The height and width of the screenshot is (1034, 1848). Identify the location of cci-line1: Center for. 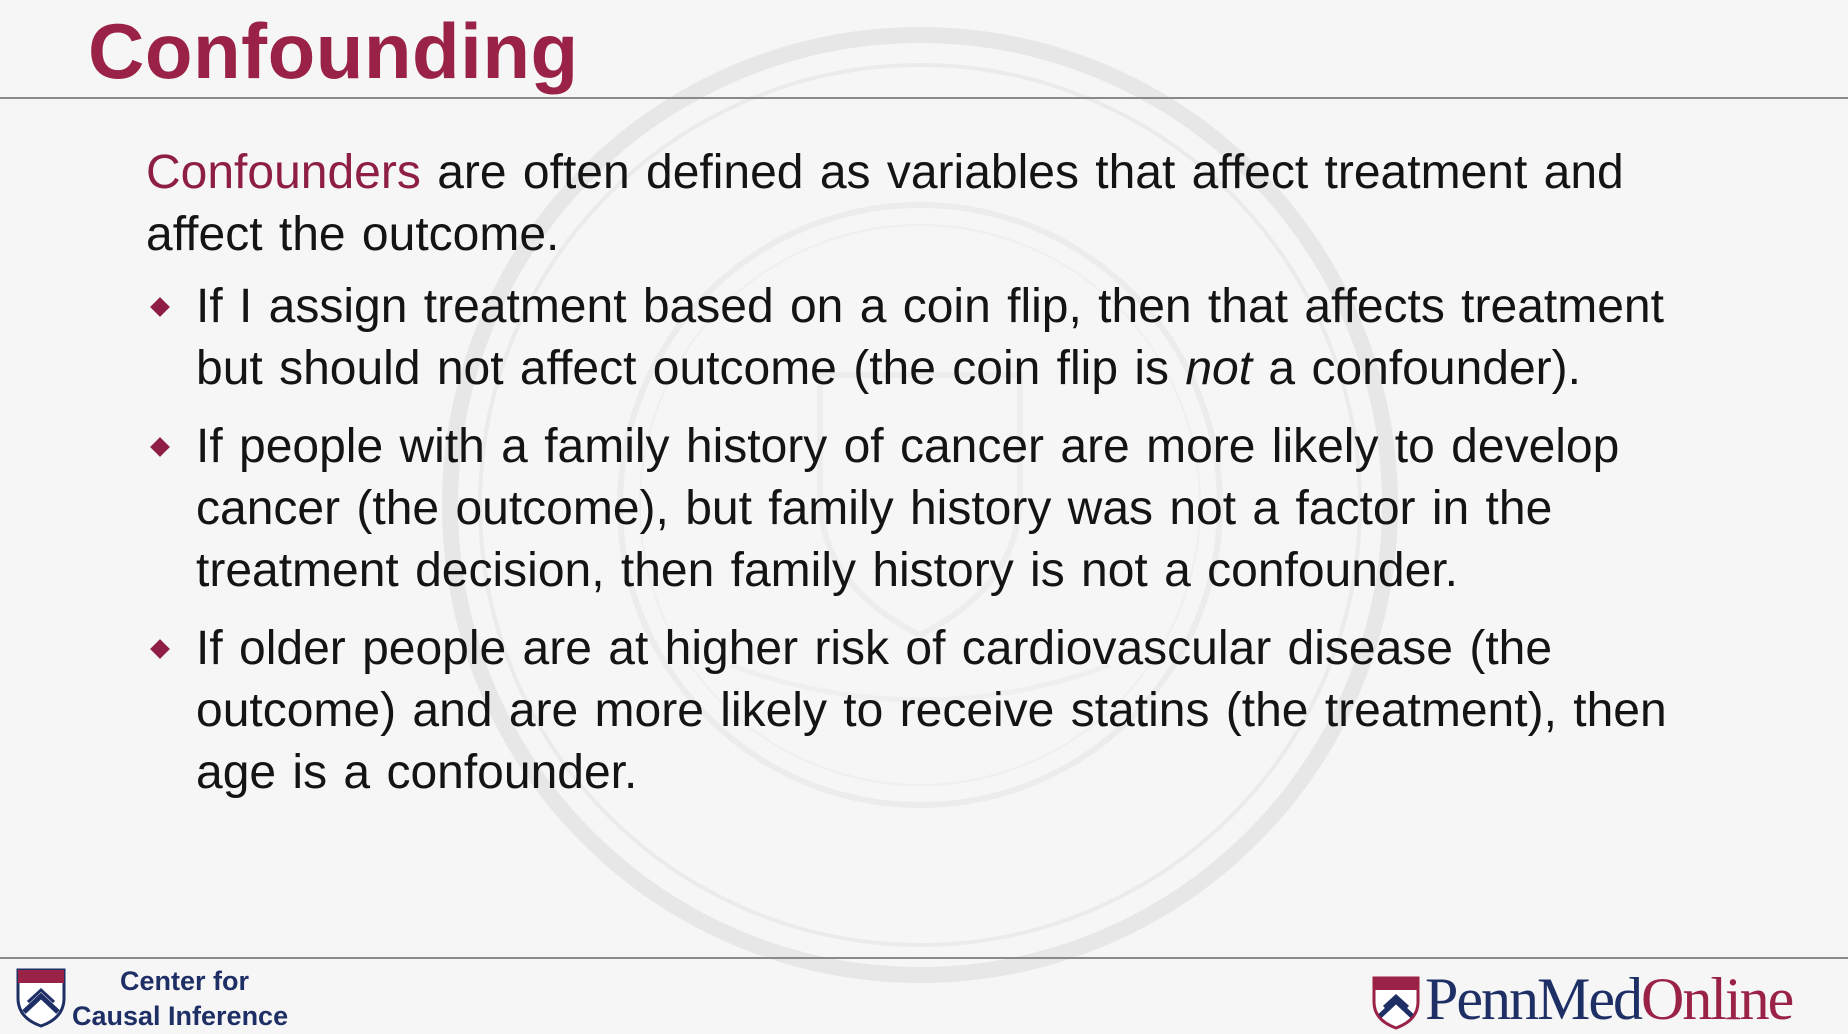
(185, 981).